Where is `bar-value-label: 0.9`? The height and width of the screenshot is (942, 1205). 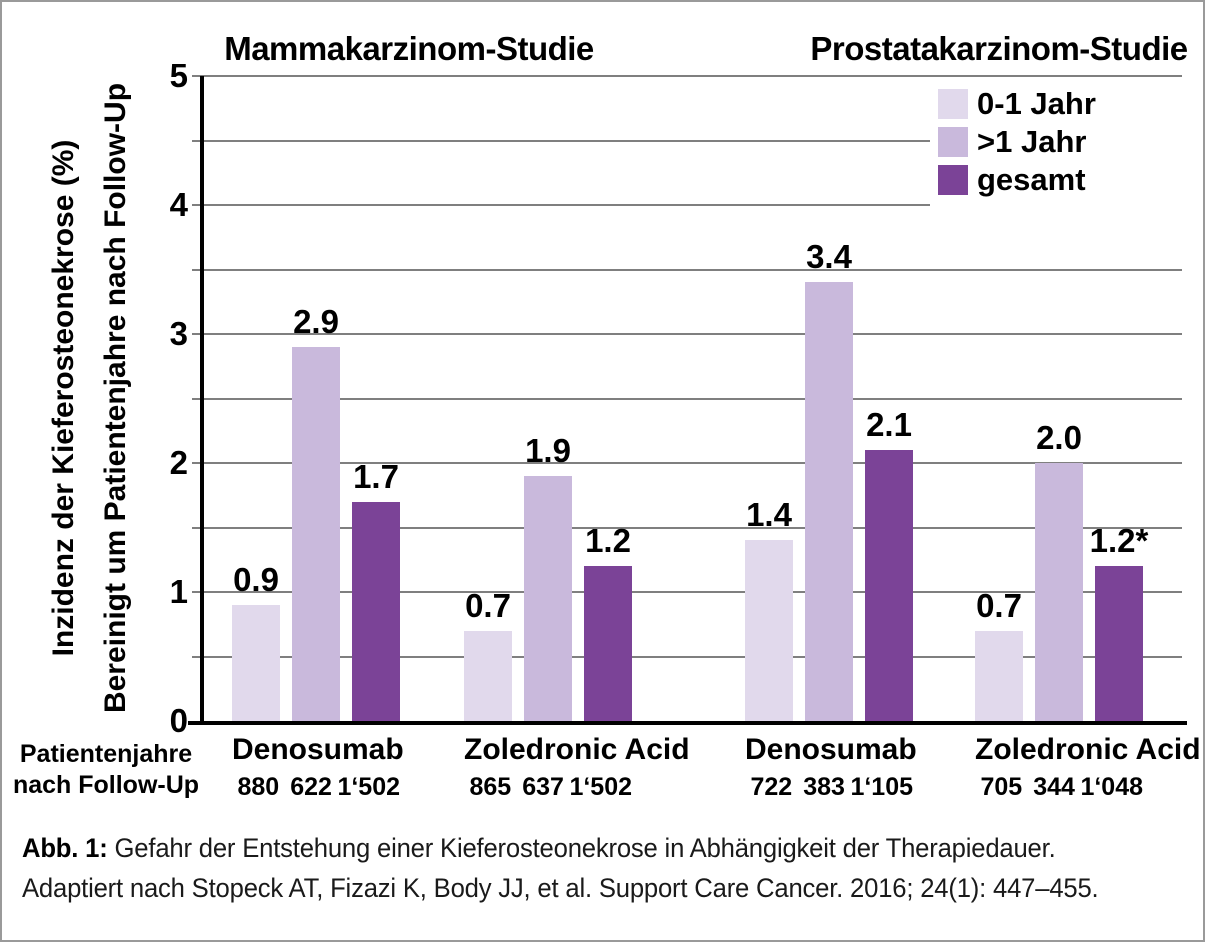
bar-value-label: 0.9 is located at coordinates (256, 579).